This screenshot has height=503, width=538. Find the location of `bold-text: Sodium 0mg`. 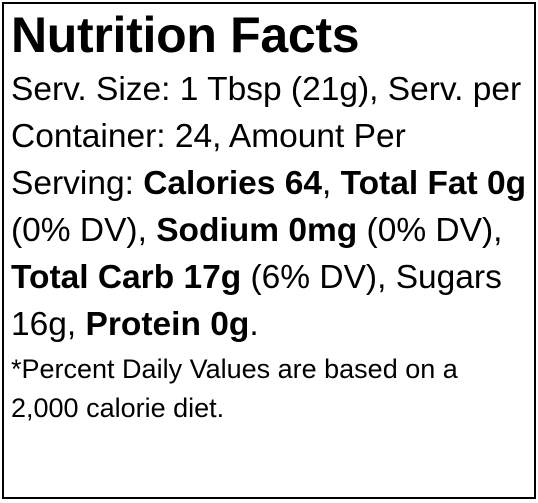

bold-text: Sodium 0mg is located at coordinates (257, 230).